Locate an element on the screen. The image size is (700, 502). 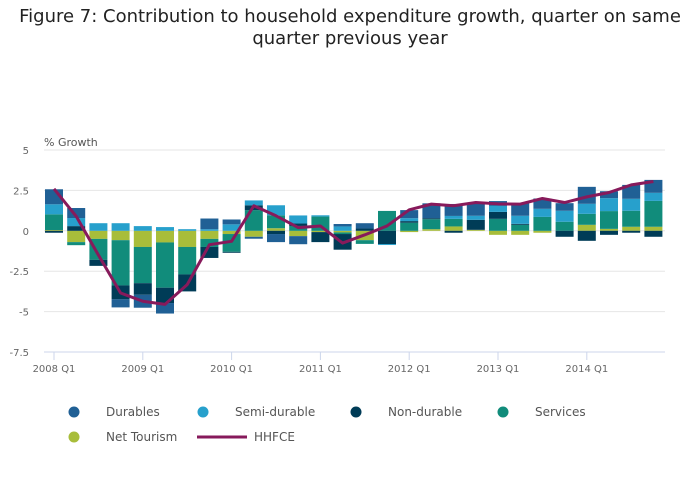
x-tick-label: 2010 Q1 is located at coordinates (231, 369).